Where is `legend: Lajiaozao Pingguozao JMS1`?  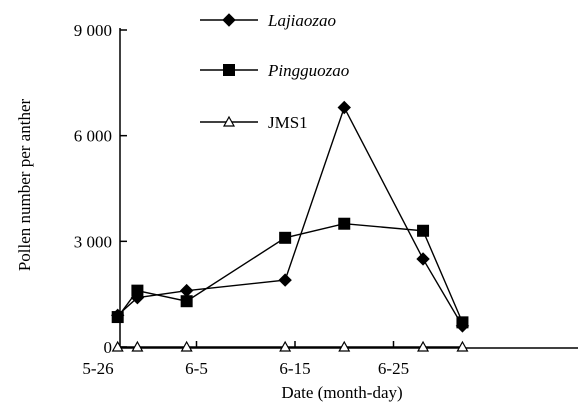
legend: Lajiaozao Pingguozao JMS1 is located at coordinates (274, 71).